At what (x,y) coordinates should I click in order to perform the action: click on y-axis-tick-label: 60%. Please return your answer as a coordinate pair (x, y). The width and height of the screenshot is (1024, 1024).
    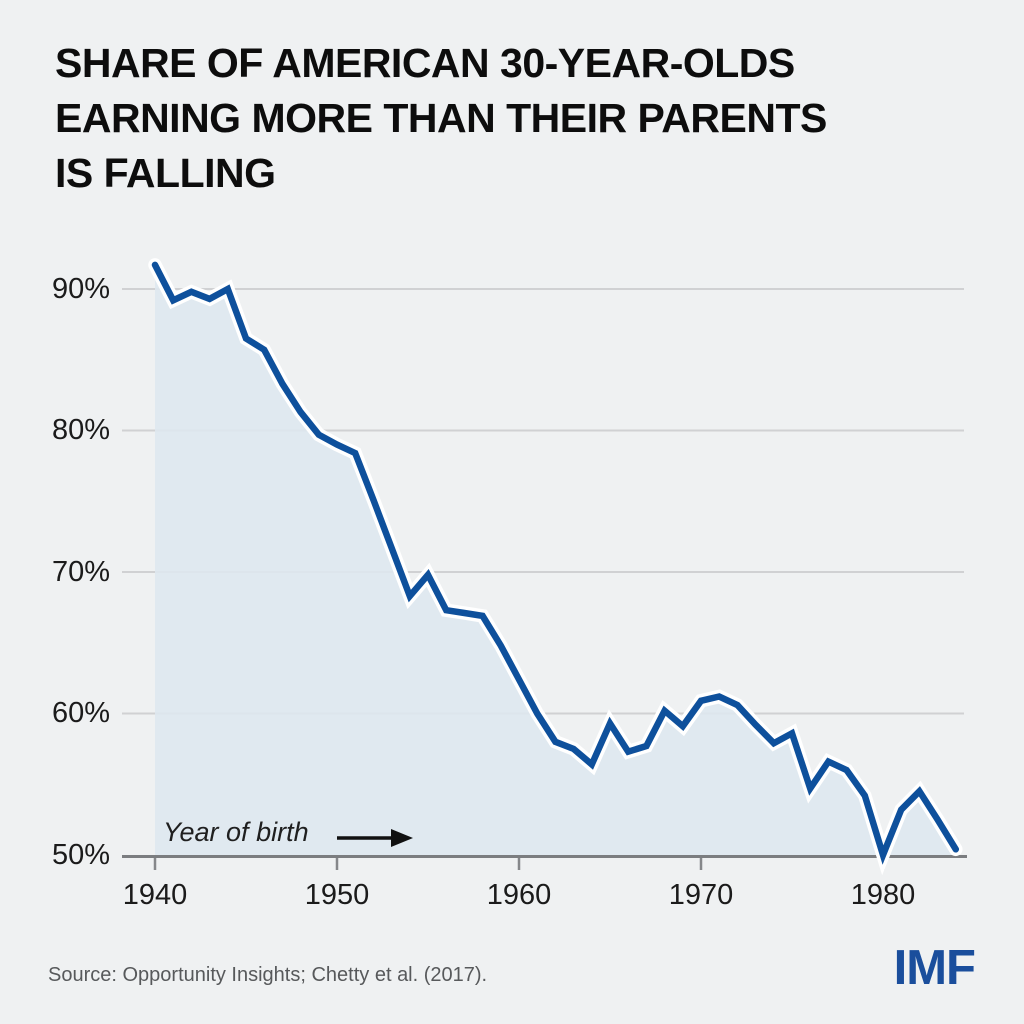
    Looking at the image, I should click on (80, 713).